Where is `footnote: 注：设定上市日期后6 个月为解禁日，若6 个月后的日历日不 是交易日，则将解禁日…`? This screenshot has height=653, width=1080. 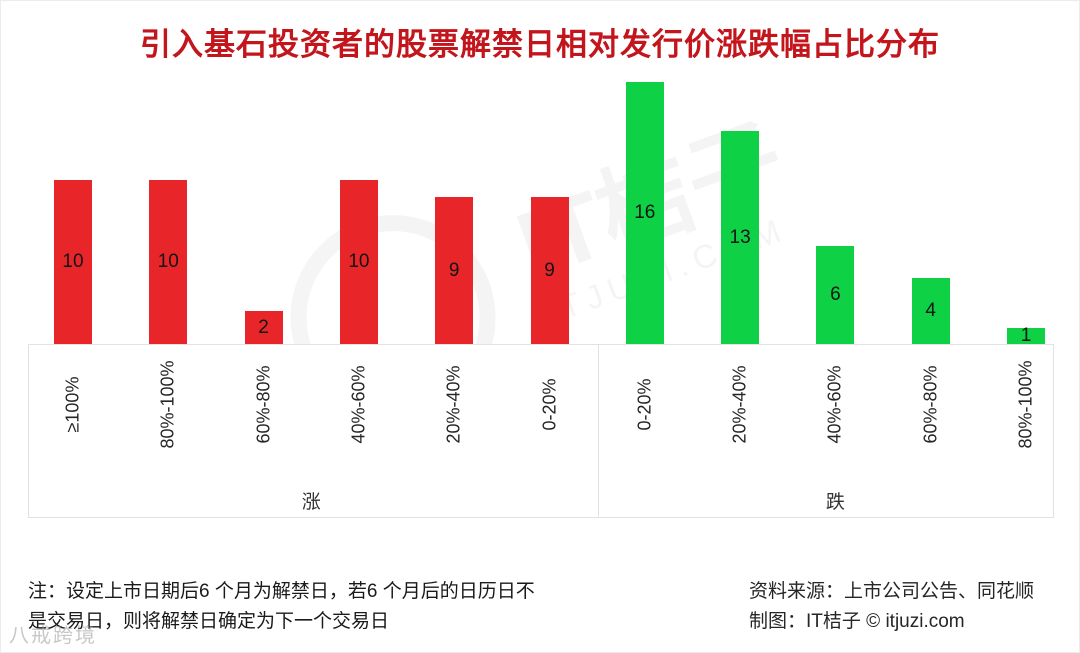 footnote: 注：设定上市日期后6 个月为解禁日，若6 个月后的日历日不 是交易日，则将解禁日… is located at coordinates (281, 607).